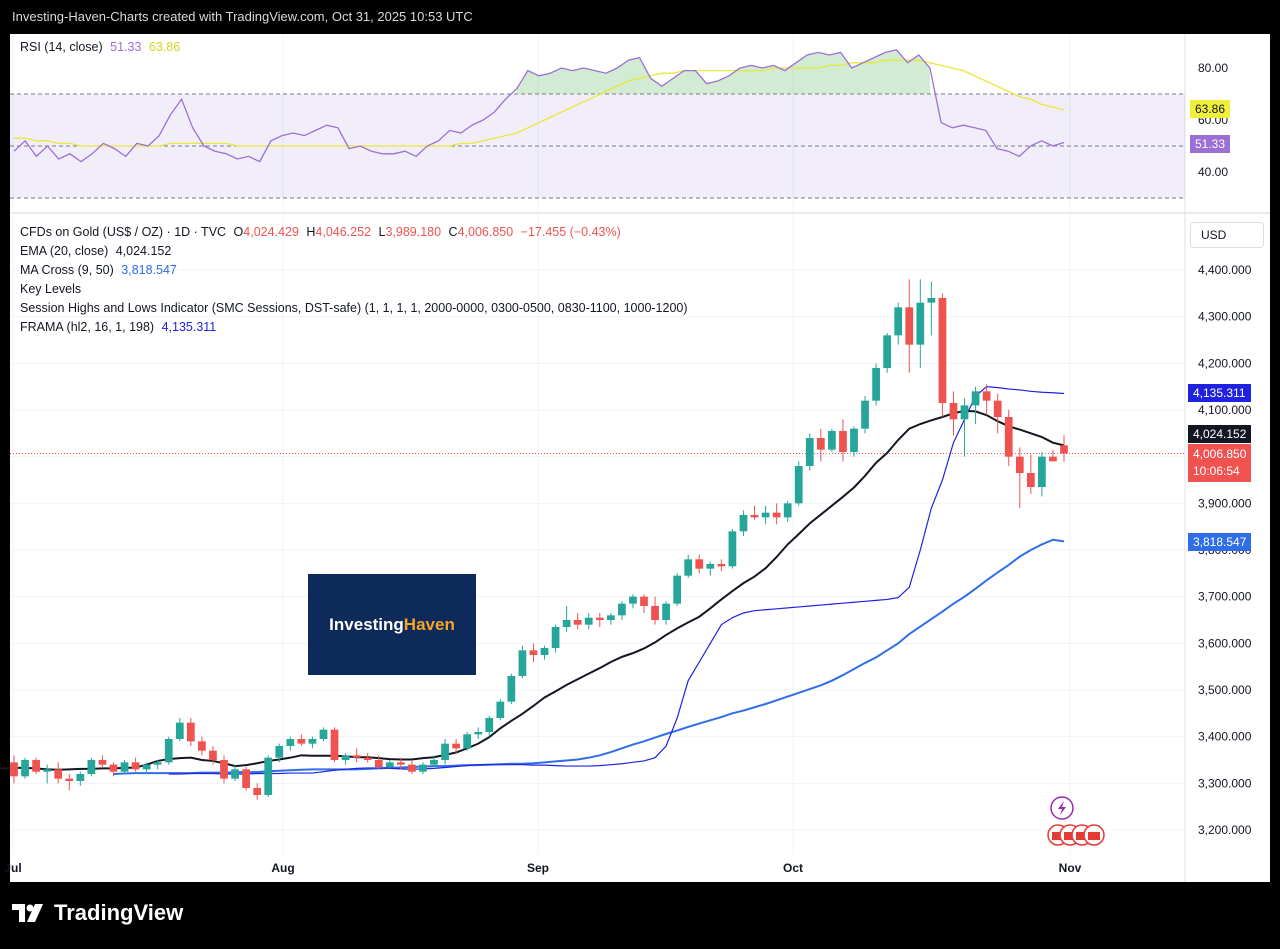  I want to click on investinghaven-watermark: Investing Haven, so click(392, 624).